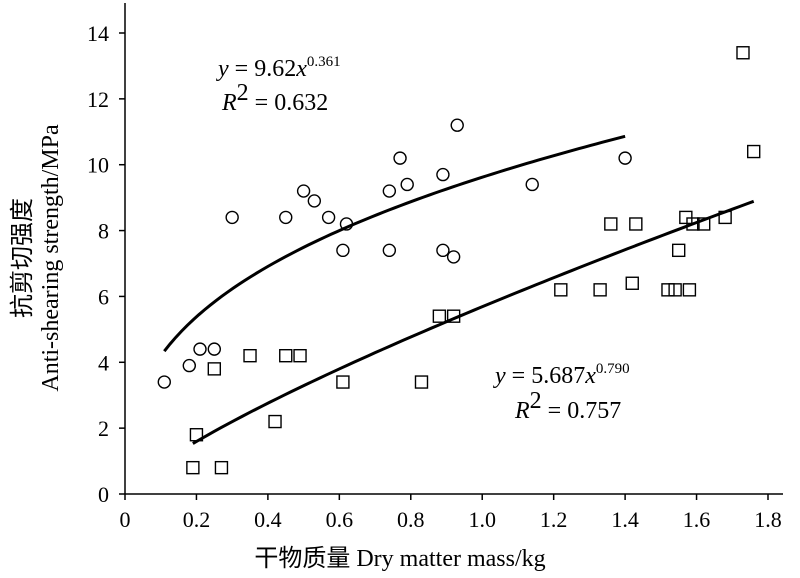 The image size is (800, 578). I want to click on equation-1: y = 9.62x0.361, so click(278, 68).